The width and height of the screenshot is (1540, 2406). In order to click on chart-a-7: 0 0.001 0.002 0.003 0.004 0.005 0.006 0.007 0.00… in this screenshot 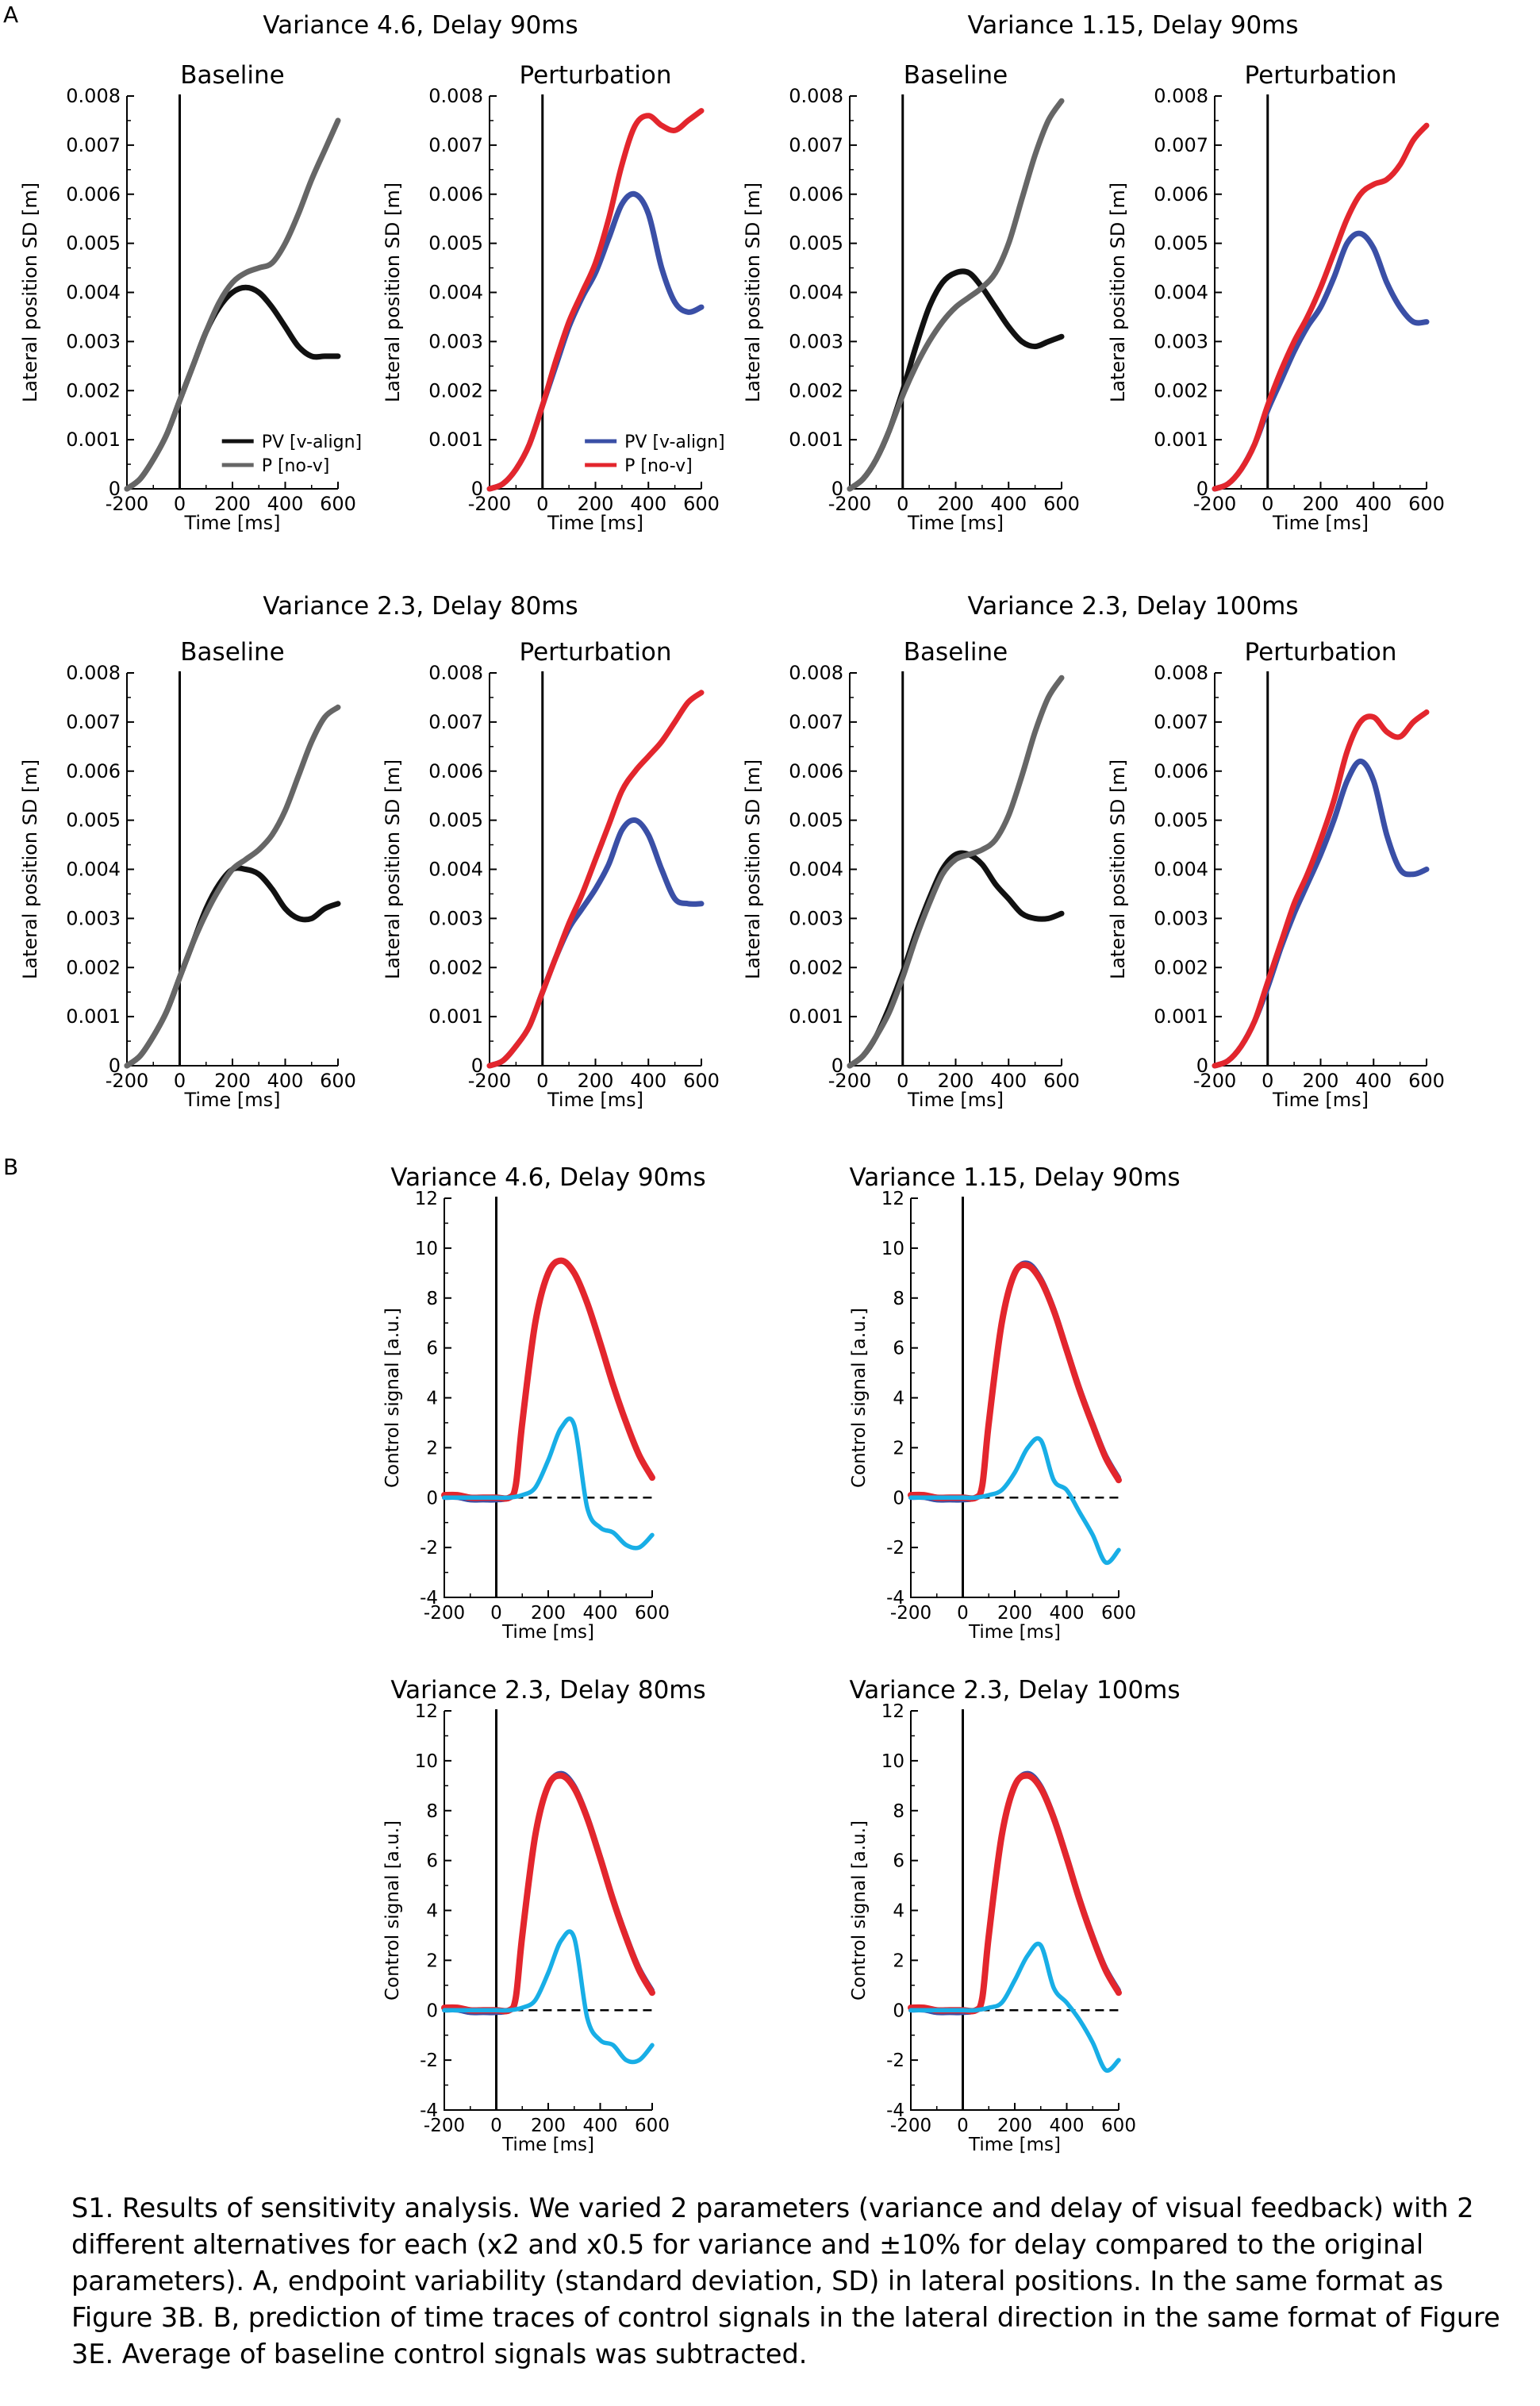, I will do `click(1276, 874)`.